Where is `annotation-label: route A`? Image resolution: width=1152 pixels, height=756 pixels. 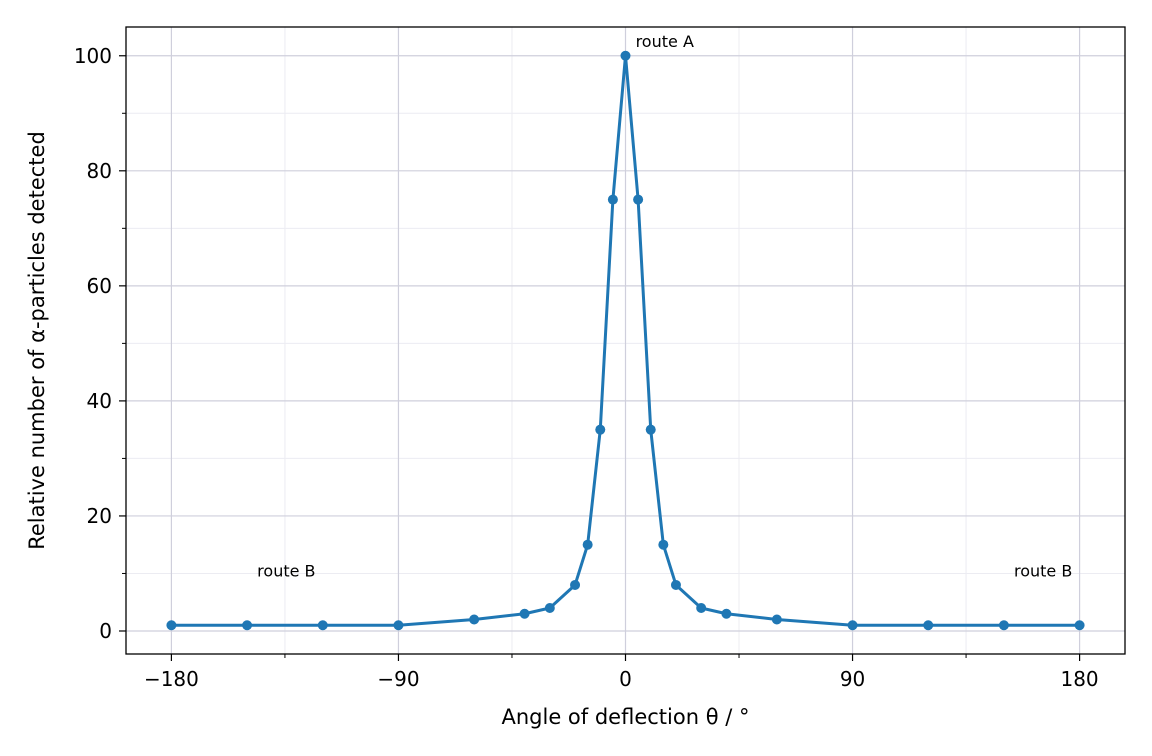 annotation-label: route A is located at coordinates (665, 41).